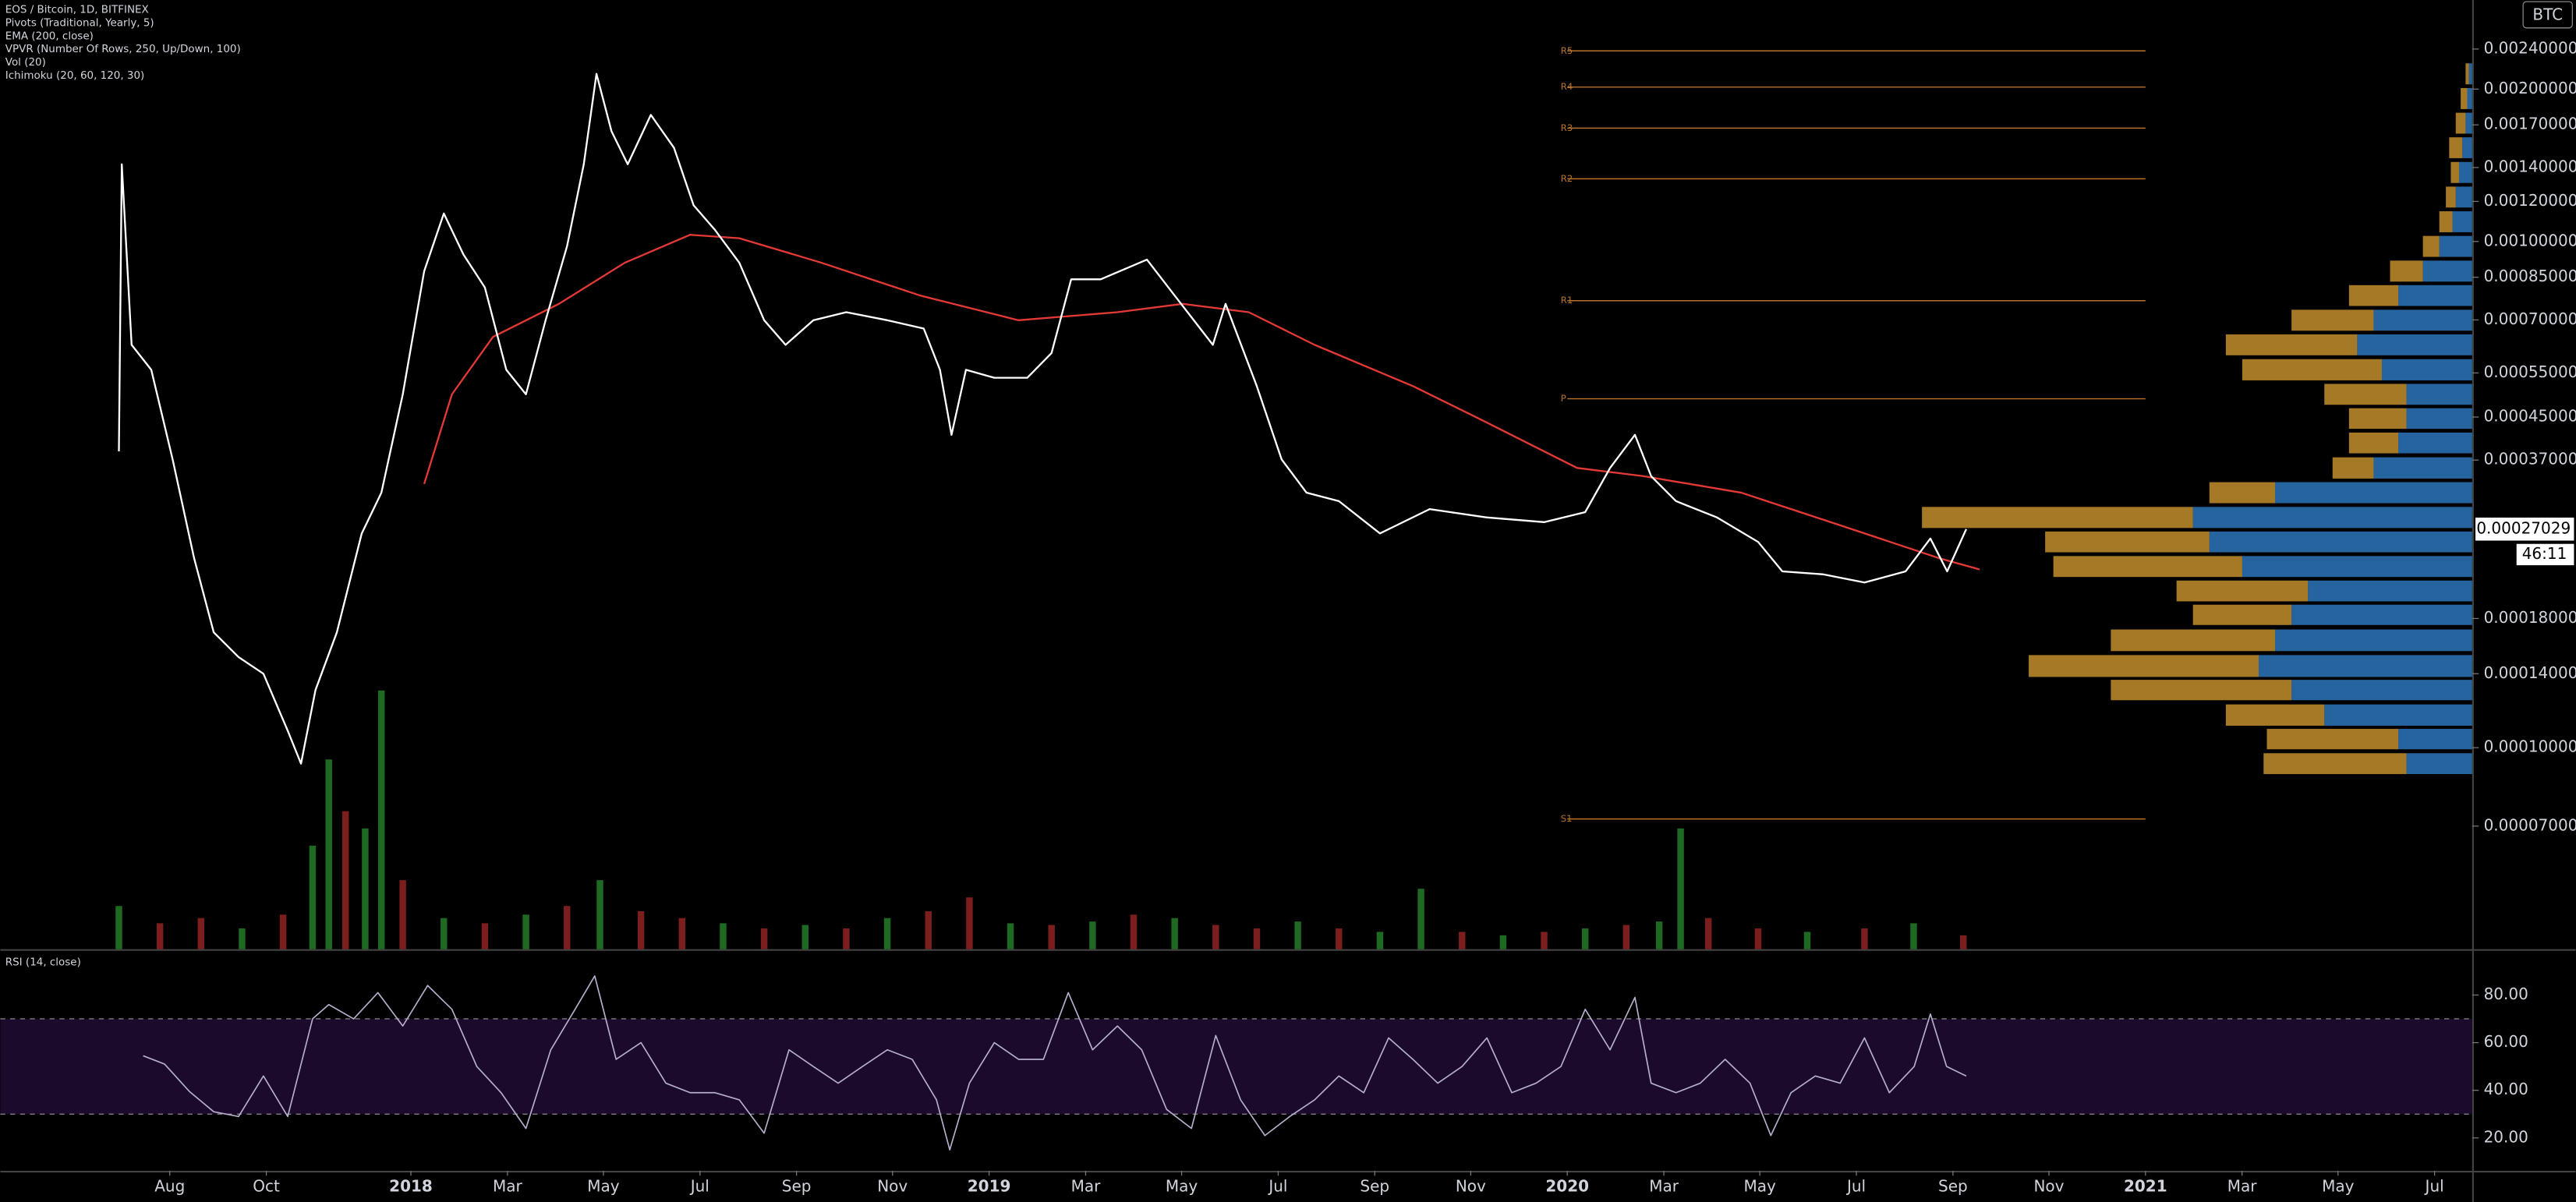 The width and height of the screenshot is (2576, 1202). What do you see at coordinates (123, 49) in the screenshot?
I see `indicator-label: VPVR (Number Of Rows, 250, Up/Down, 100)` at bounding box center [123, 49].